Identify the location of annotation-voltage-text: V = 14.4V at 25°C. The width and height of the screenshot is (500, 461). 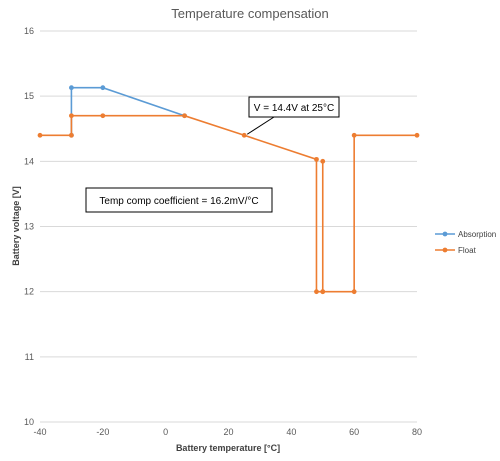
(294, 108).